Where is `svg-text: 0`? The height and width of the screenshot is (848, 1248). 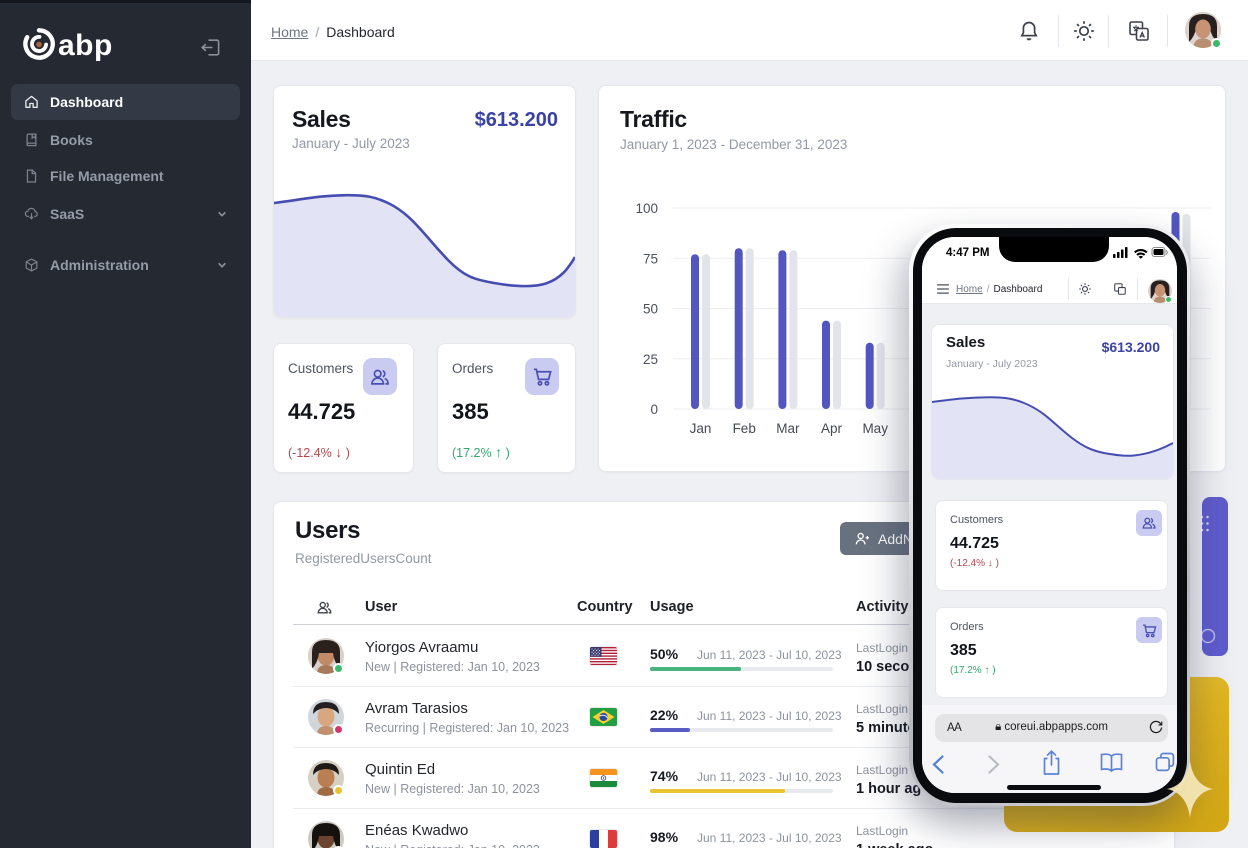 svg-text: 0 is located at coordinates (654, 409).